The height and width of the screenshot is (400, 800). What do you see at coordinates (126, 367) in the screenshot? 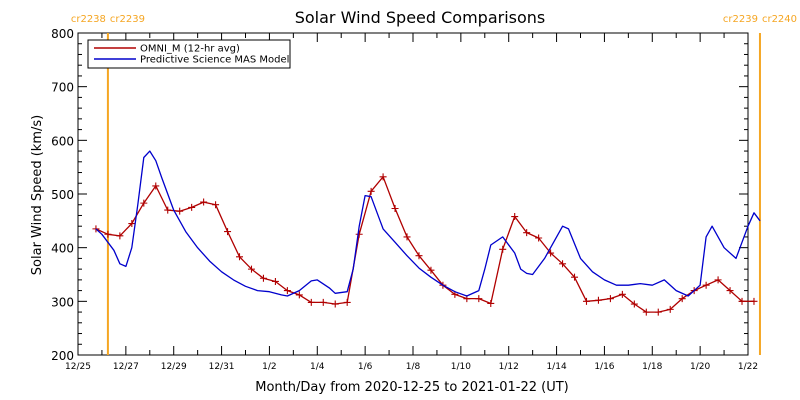
I see `x-tick-label: 12/27` at bounding box center [126, 367].